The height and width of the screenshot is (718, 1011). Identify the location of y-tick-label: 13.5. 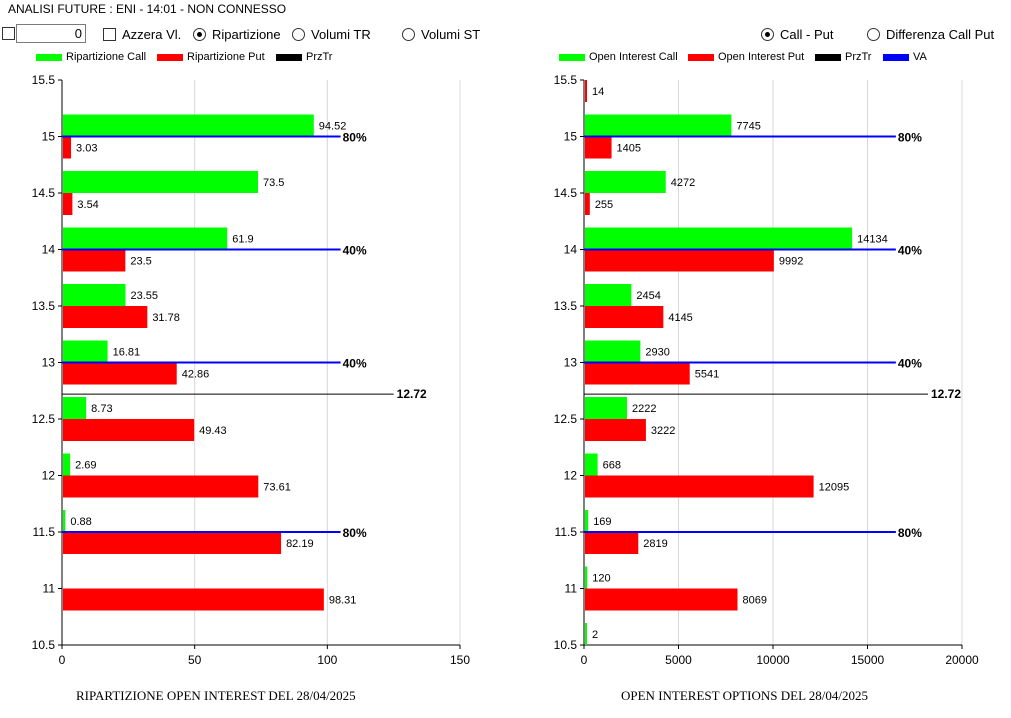
(566, 306).